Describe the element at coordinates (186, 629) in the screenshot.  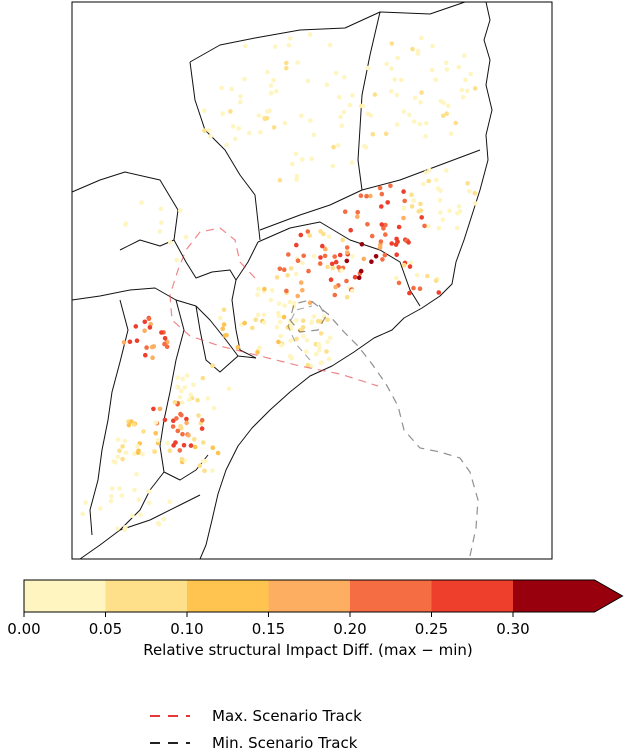
I see `colorbar-tick-label: 0.10` at that location.